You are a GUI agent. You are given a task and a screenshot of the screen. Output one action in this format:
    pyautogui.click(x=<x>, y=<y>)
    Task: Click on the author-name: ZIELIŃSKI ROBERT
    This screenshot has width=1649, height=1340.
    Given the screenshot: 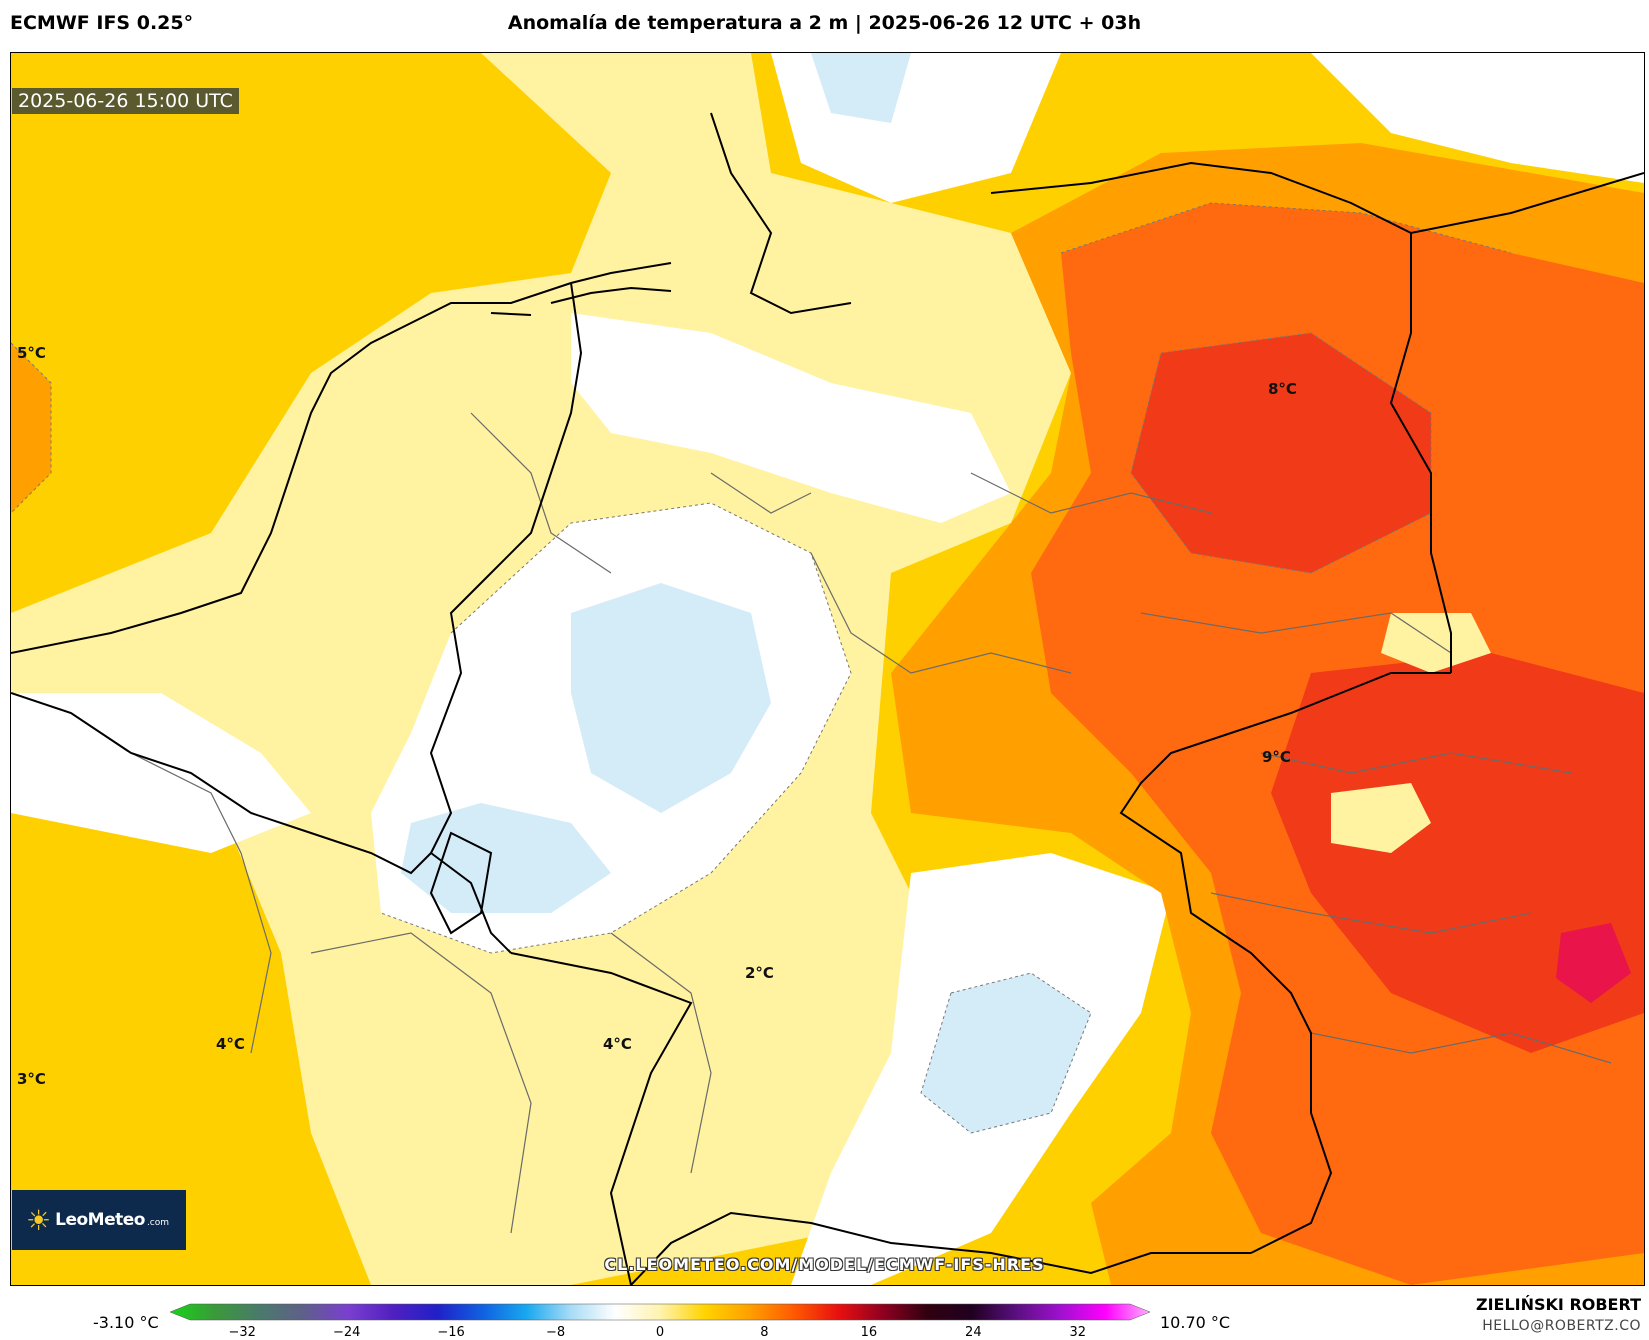 What is the action you would take?
    pyautogui.click(x=1558, y=1304)
    